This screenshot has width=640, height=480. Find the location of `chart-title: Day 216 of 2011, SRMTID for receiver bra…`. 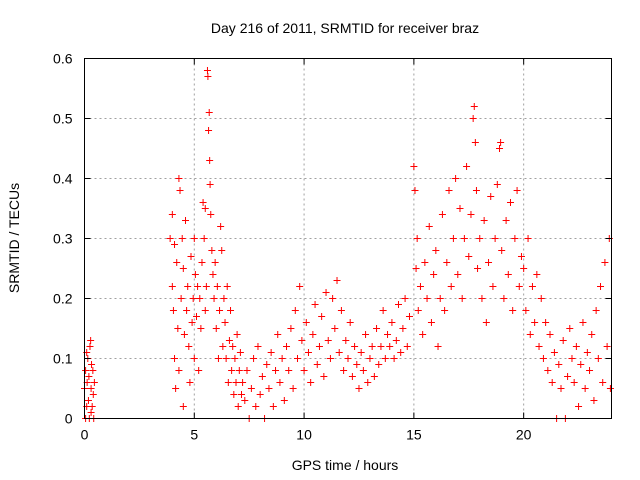

chart-title: Day 216 of 2011, SRMTID for receiver bra… is located at coordinates (345, 28).